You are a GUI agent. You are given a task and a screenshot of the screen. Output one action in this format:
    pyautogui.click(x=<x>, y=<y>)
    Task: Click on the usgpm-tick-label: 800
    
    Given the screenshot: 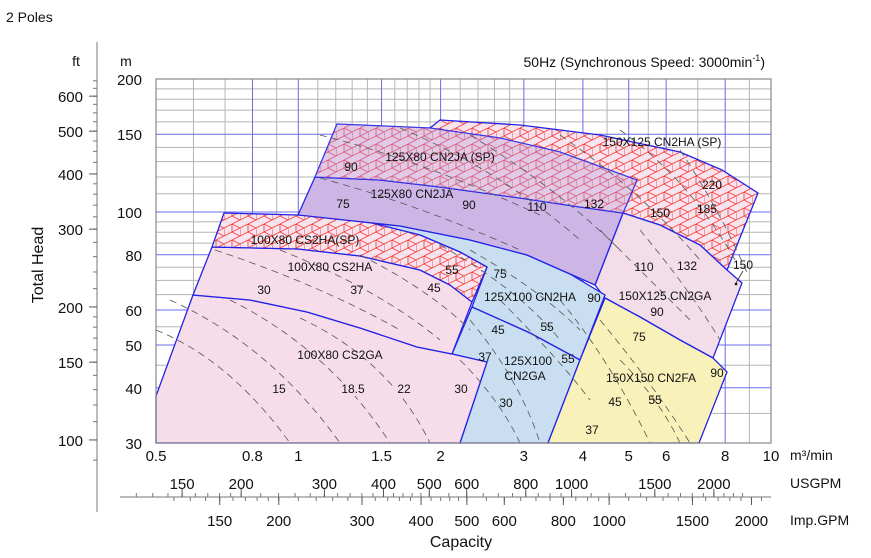 What is the action you would take?
    pyautogui.click(x=525, y=484)
    